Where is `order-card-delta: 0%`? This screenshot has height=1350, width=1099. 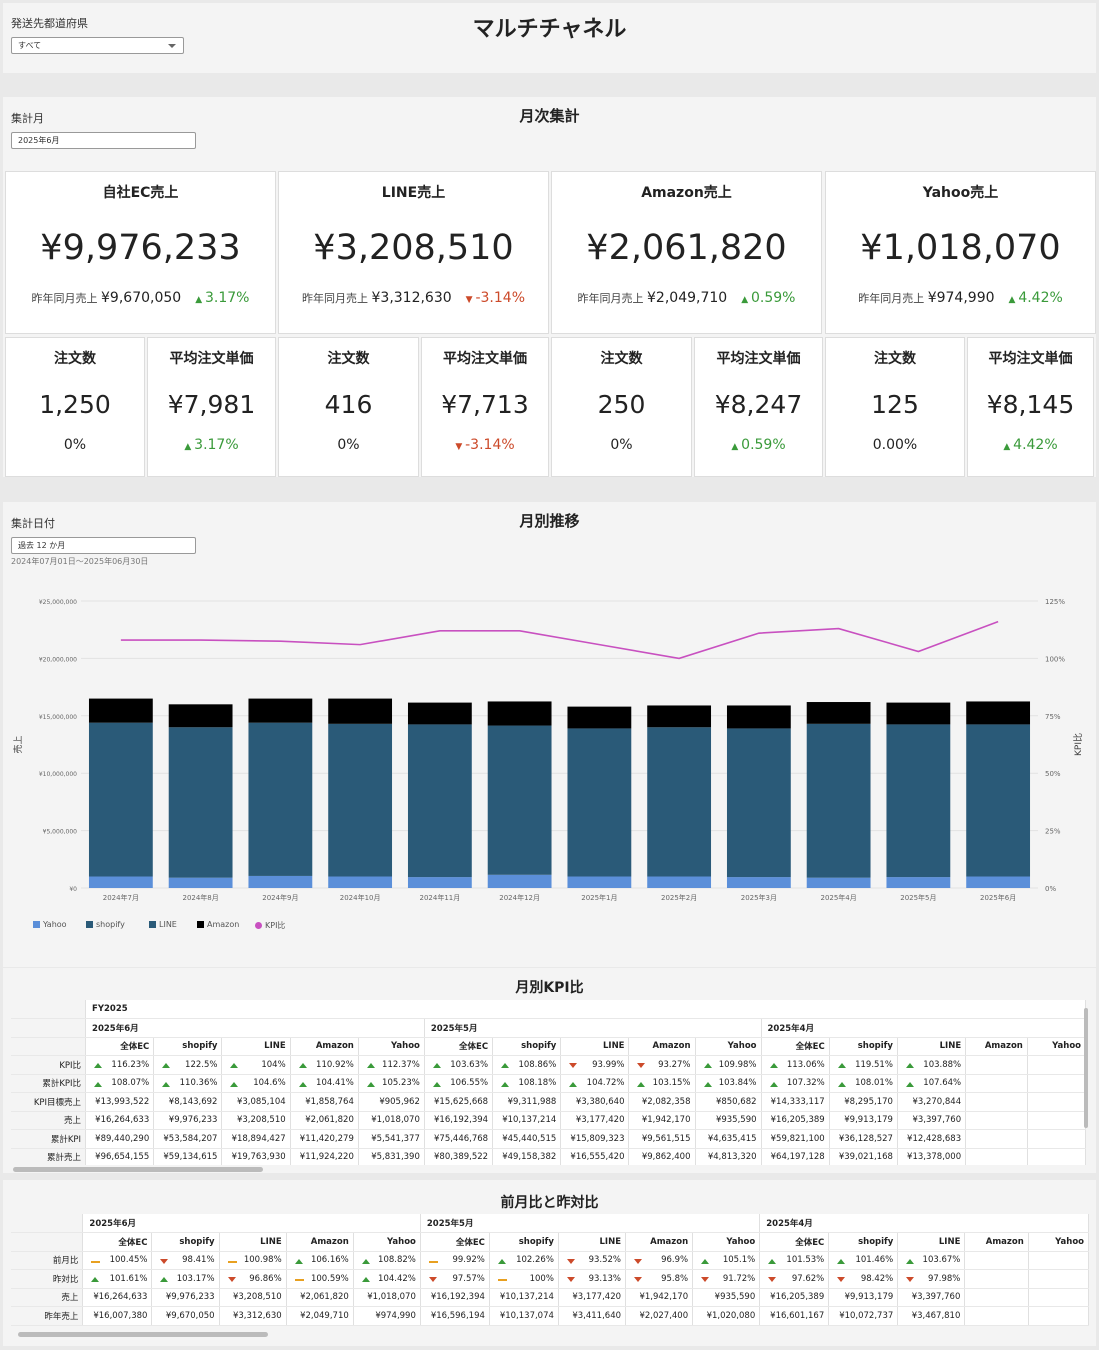
order-card-delta: 0% is located at coordinates (348, 445).